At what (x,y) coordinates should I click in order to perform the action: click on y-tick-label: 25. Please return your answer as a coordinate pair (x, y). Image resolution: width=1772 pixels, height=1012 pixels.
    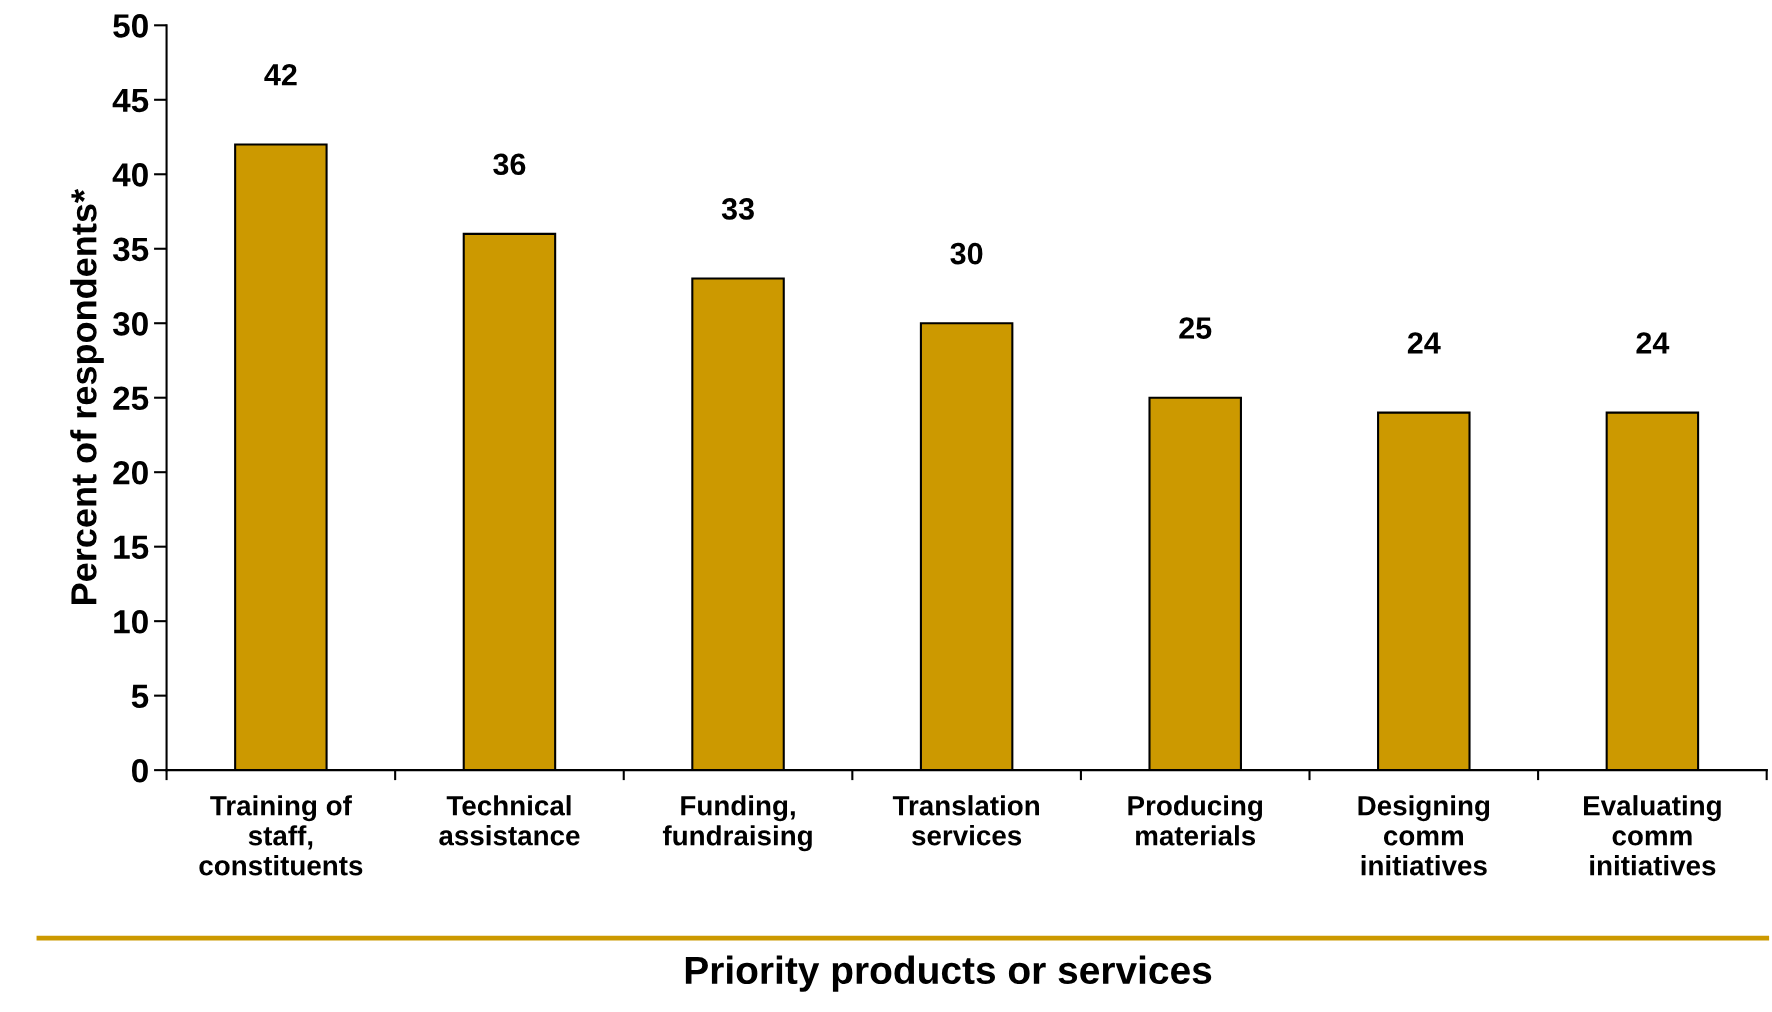
    Looking at the image, I should click on (131, 398).